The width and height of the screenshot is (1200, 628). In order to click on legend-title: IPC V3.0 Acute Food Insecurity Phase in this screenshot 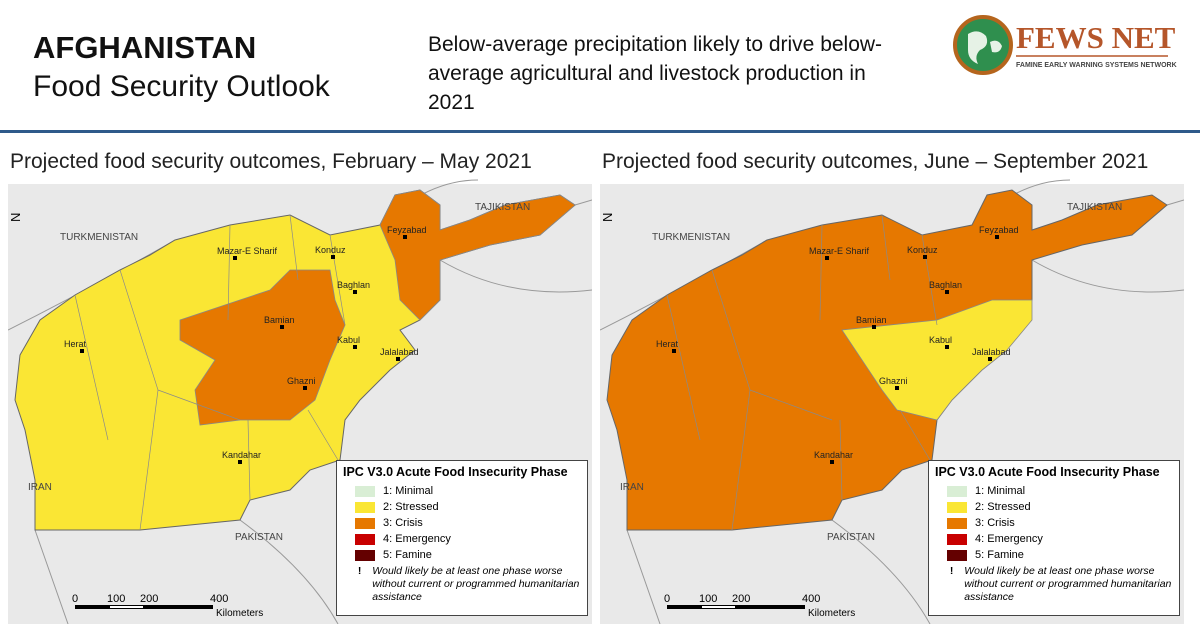, I will do `click(455, 472)`.